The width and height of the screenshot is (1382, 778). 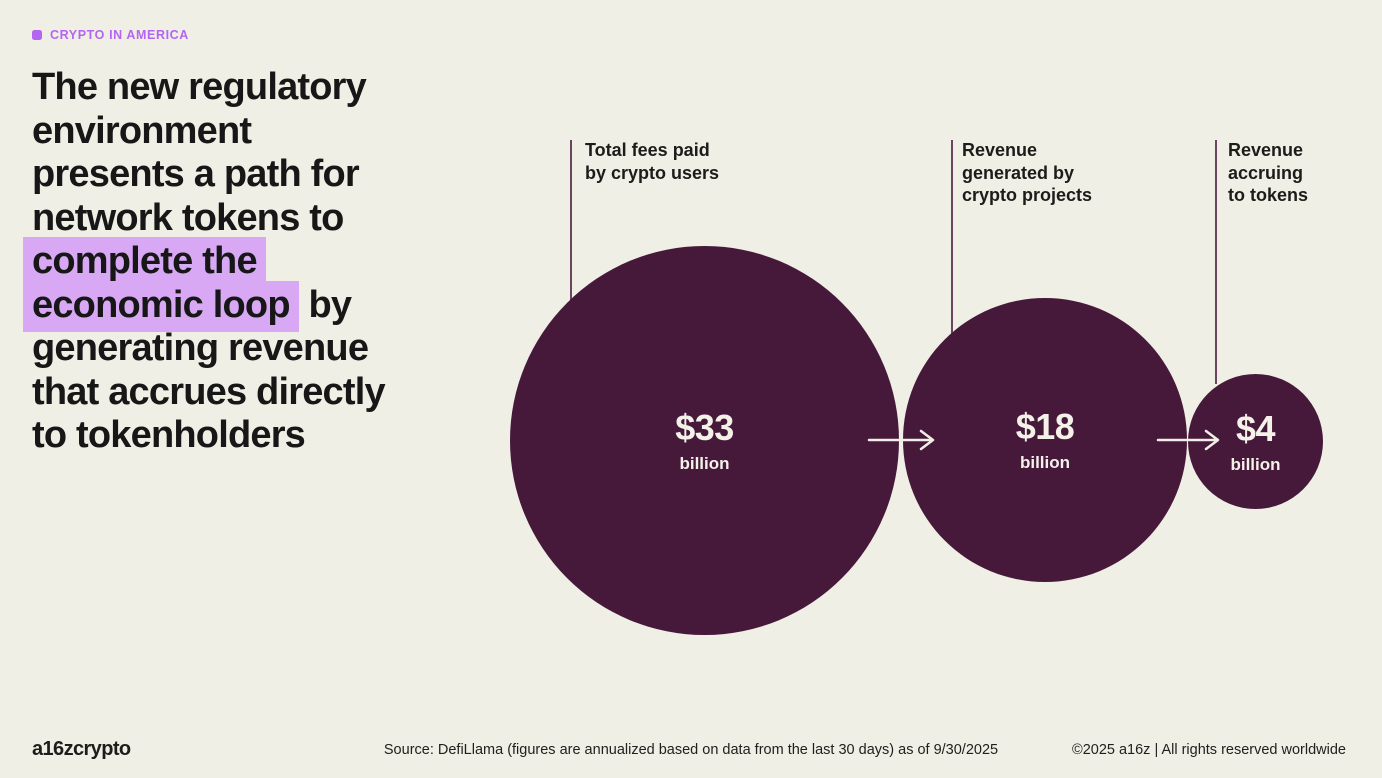 What do you see at coordinates (209, 391) in the screenshot?
I see `headline-line: that accrues directly` at bounding box center [209, 391].